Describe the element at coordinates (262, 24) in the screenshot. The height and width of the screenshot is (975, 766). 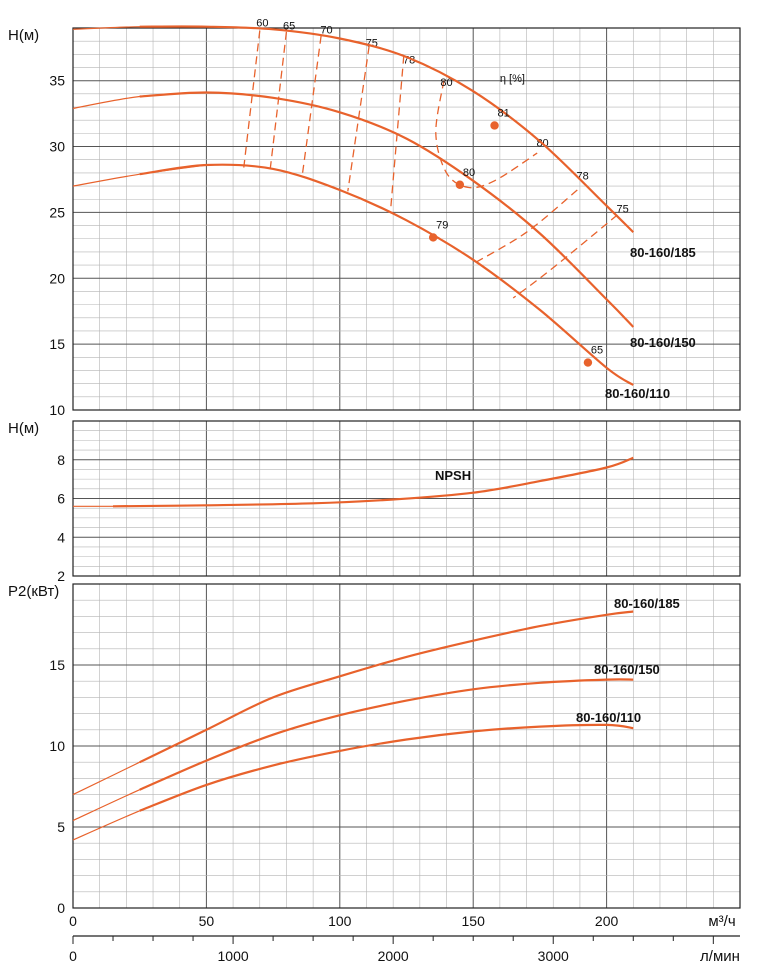
I see `efficiency-label: 60` at that location.